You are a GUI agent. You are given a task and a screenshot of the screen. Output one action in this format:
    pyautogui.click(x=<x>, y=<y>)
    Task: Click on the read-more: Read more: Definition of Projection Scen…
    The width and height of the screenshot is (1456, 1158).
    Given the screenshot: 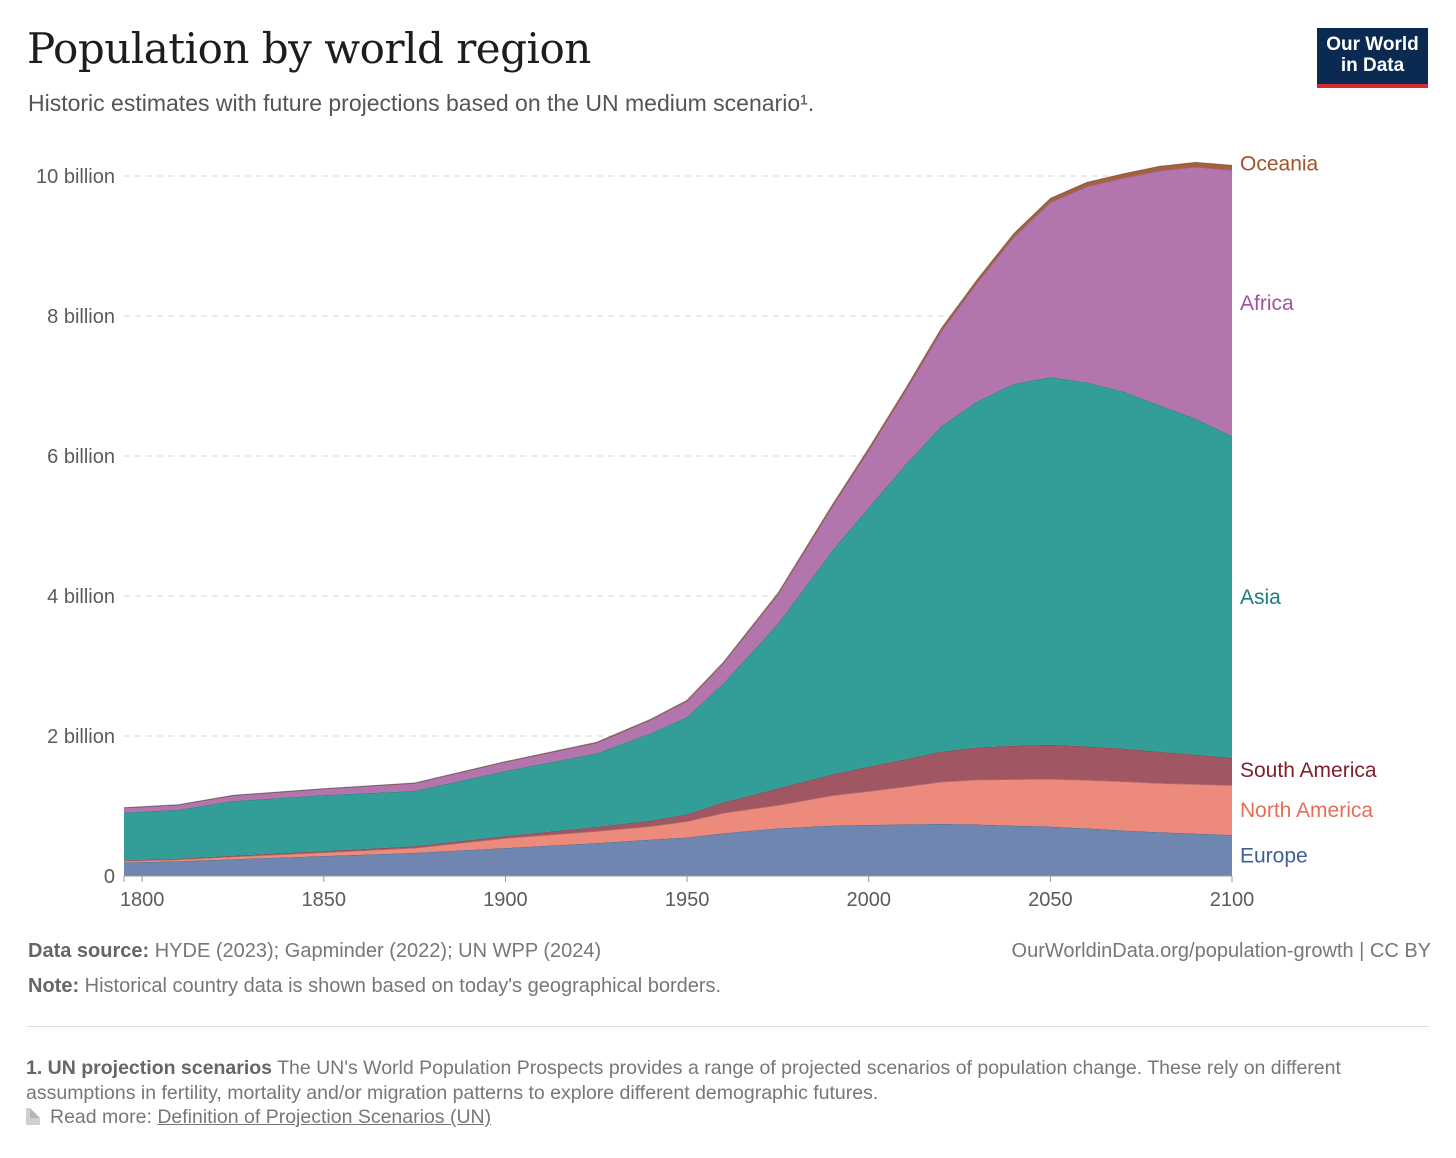 What is the action you would take?
    pyautogui.click(x=258, y=1117)
    